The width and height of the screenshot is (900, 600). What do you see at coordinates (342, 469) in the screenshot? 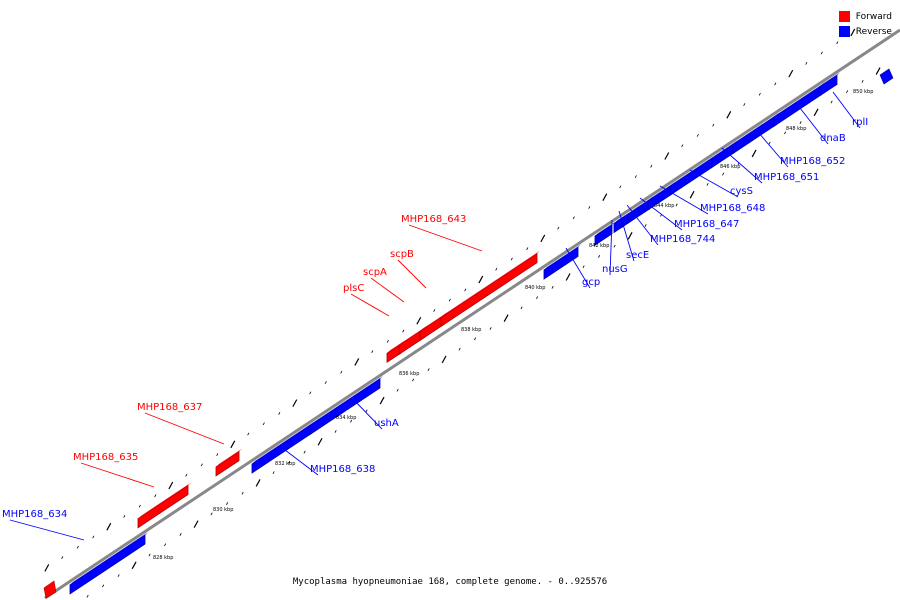
I see `gene-label-mhp168-638: MHP168_638` at bounding box center [342, 469].